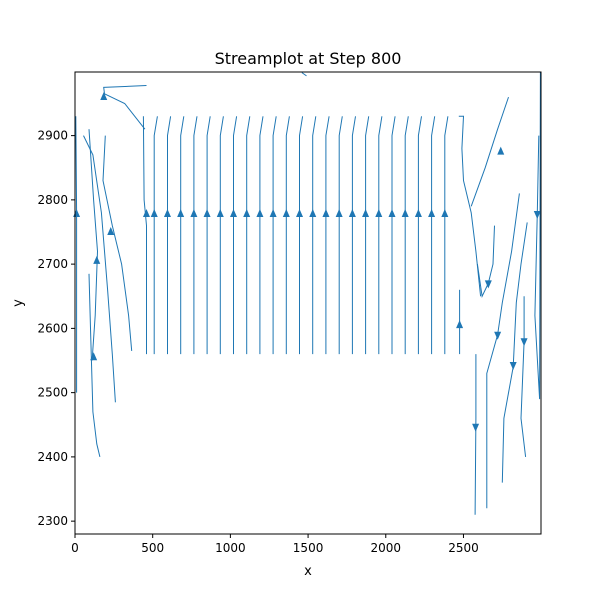  I want to click on y-tick-label: 2800, so click(52, 200).